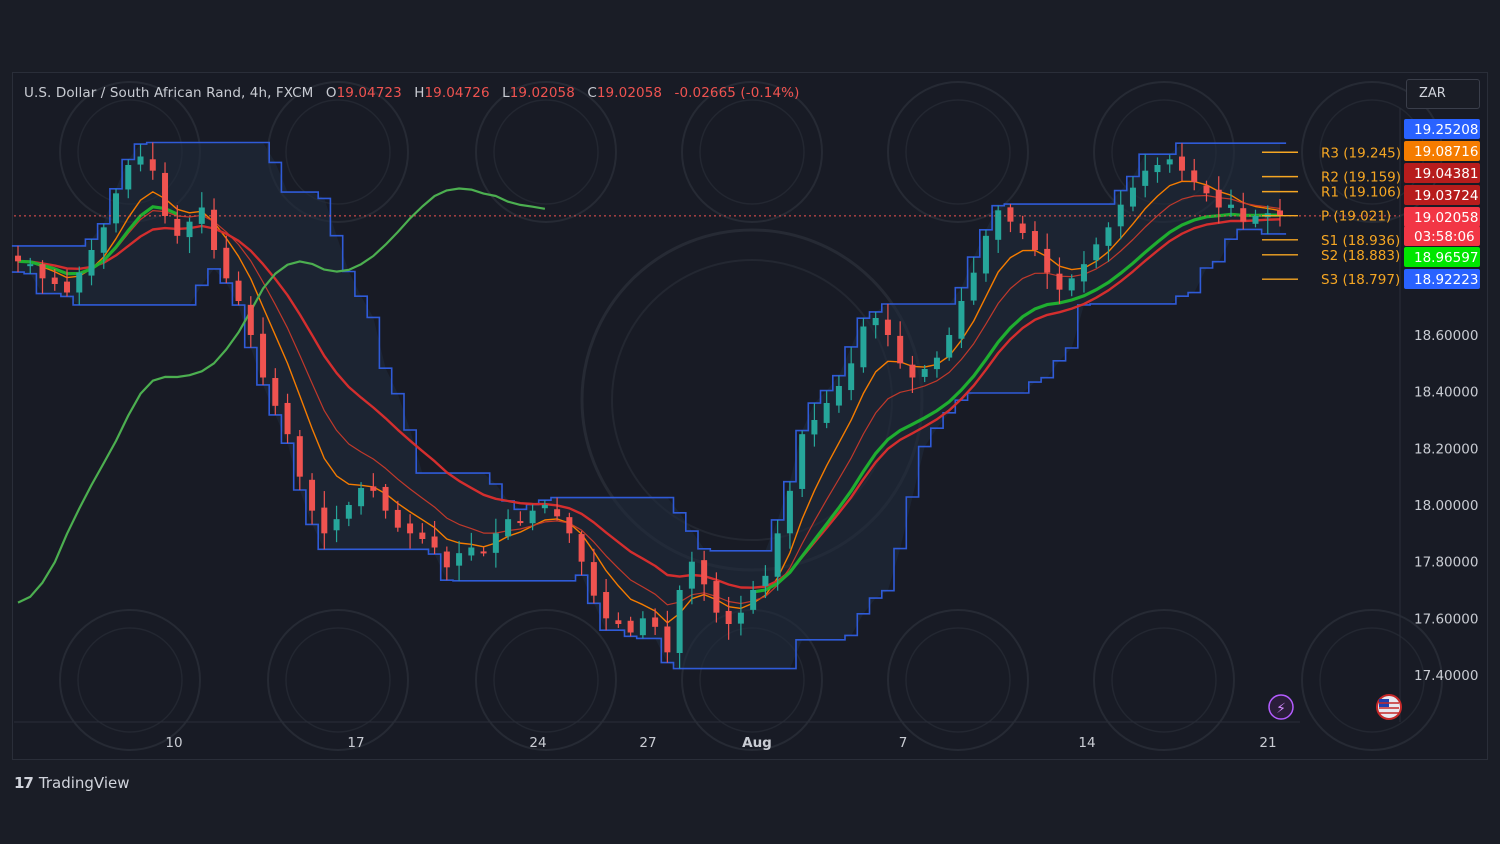 Image resolution: width=1500 pixels, height=844 pixels. What do you see at coordinates (1446, 174) in the screenshot?
I see `price-tag-label: 19.04381` at bounding box center [1446, 174].